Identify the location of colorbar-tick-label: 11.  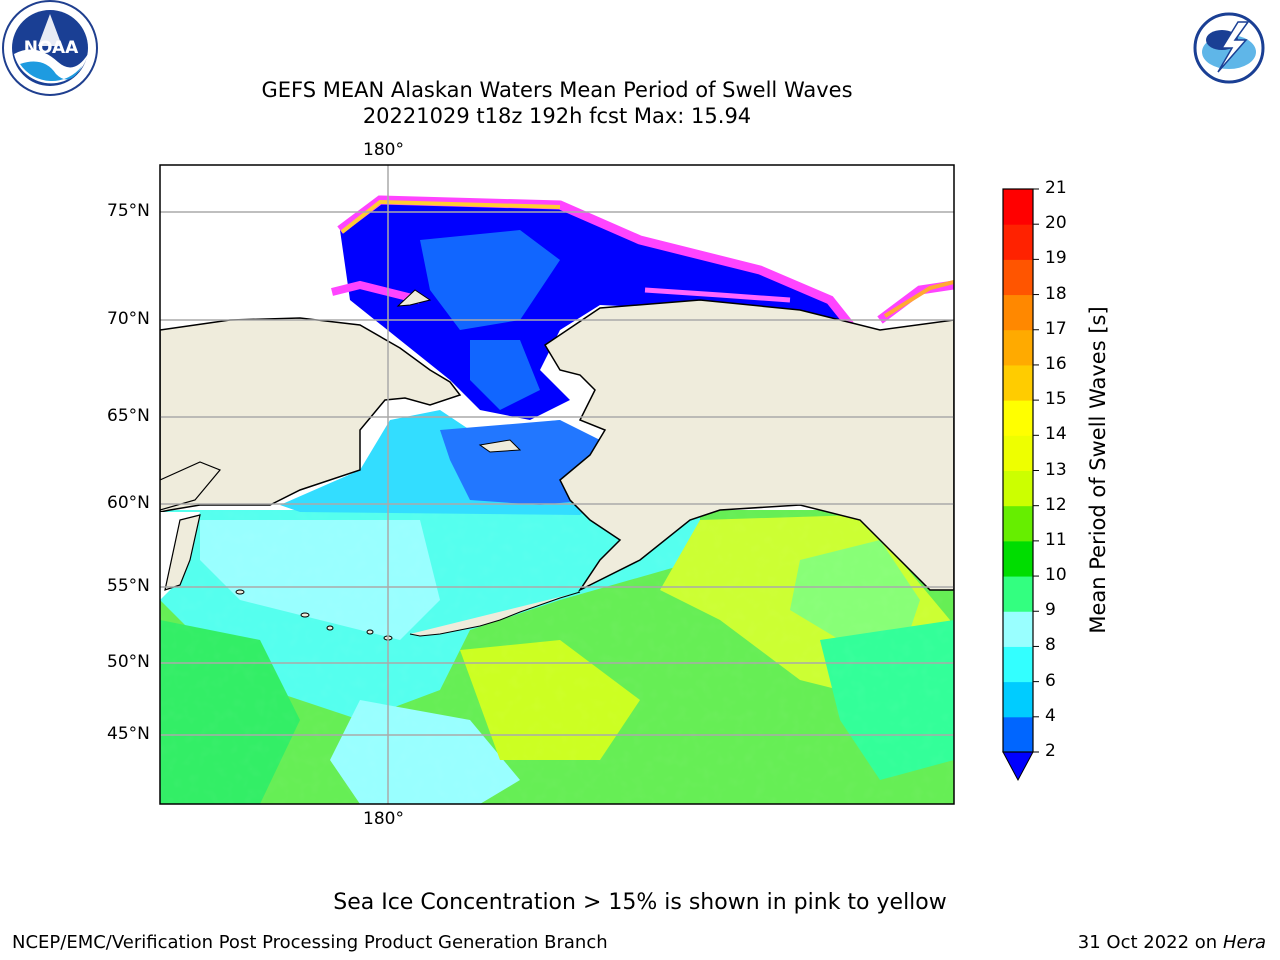
(1056, 539).